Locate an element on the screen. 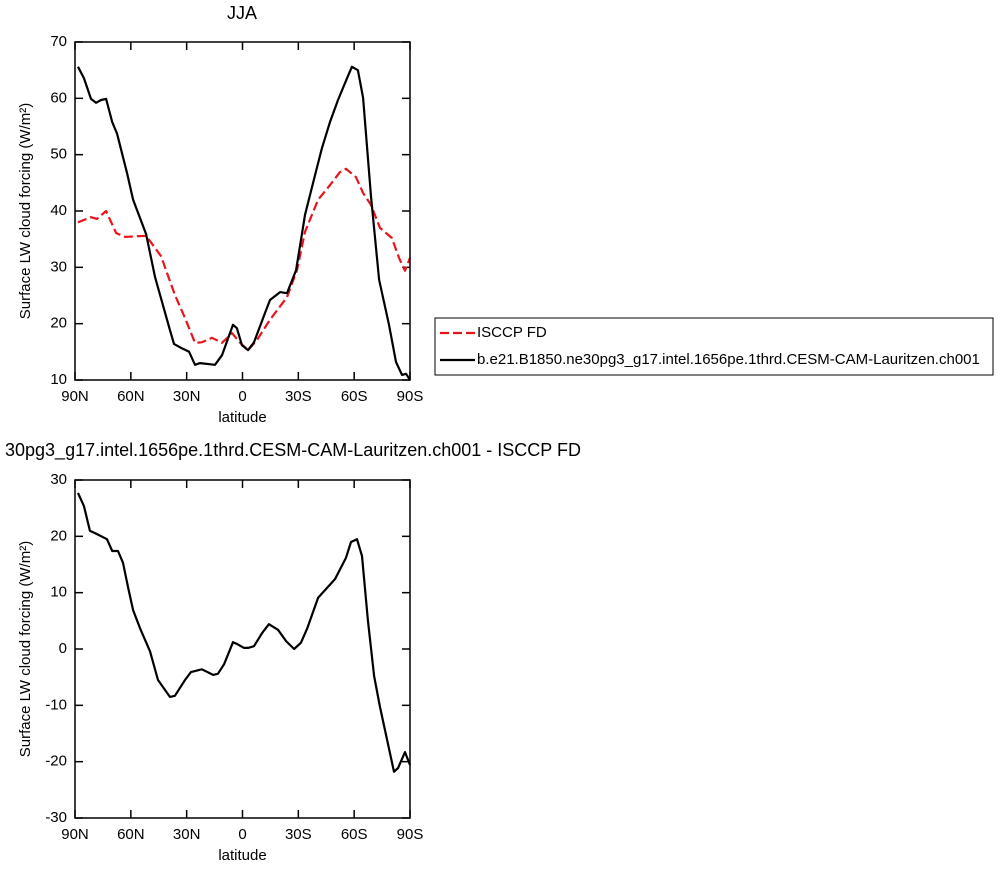 Image resolution: width=999 pixels, height=878 pixels. y-tick-label: 70 is located at coordinates (58, 41).